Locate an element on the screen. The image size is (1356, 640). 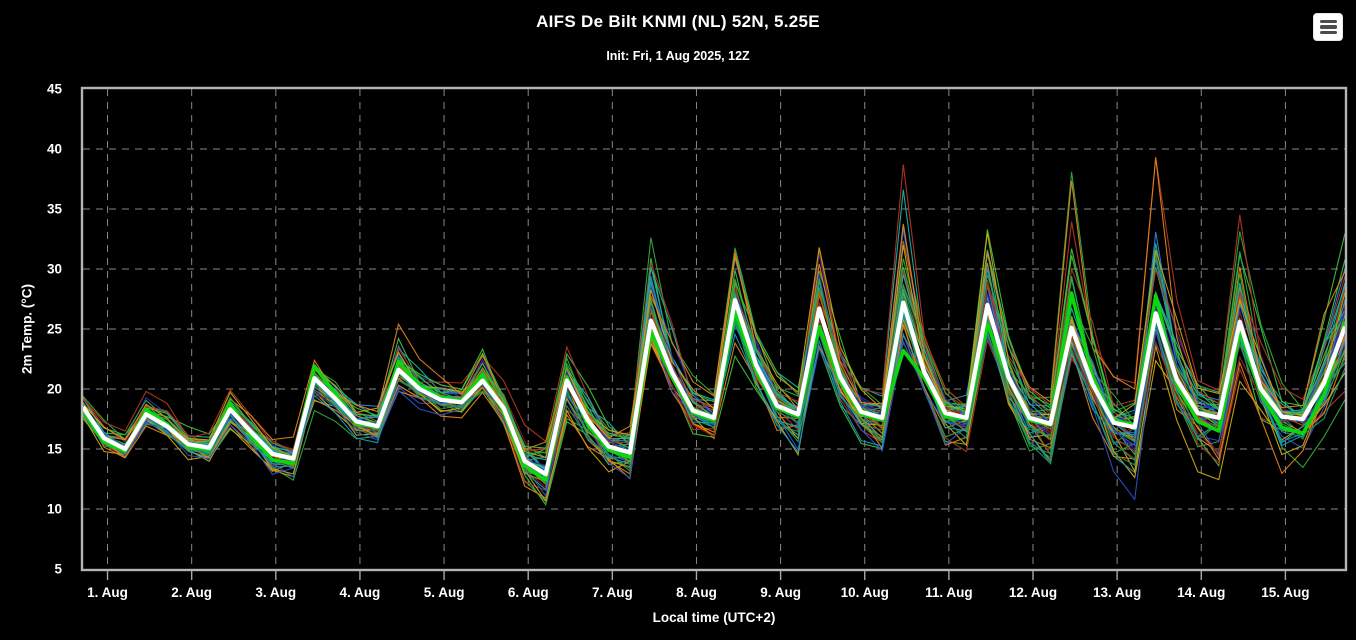
y-tick-label: 35 is located at coordinates (55, 209).